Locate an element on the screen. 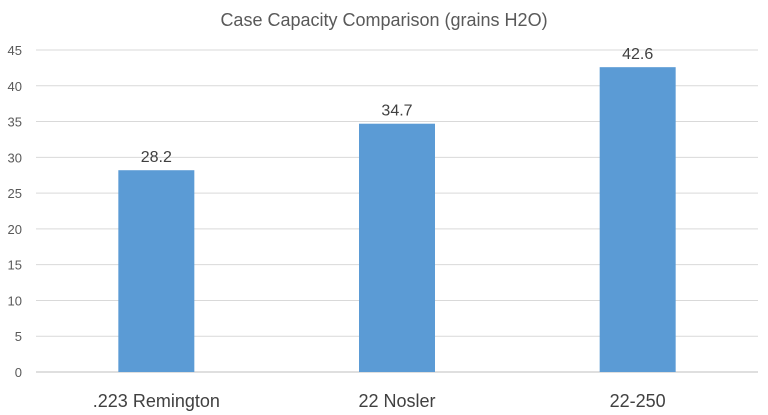 The image size is (768, 415). y-tick-label: 45 is located at coordinates (15, 50).